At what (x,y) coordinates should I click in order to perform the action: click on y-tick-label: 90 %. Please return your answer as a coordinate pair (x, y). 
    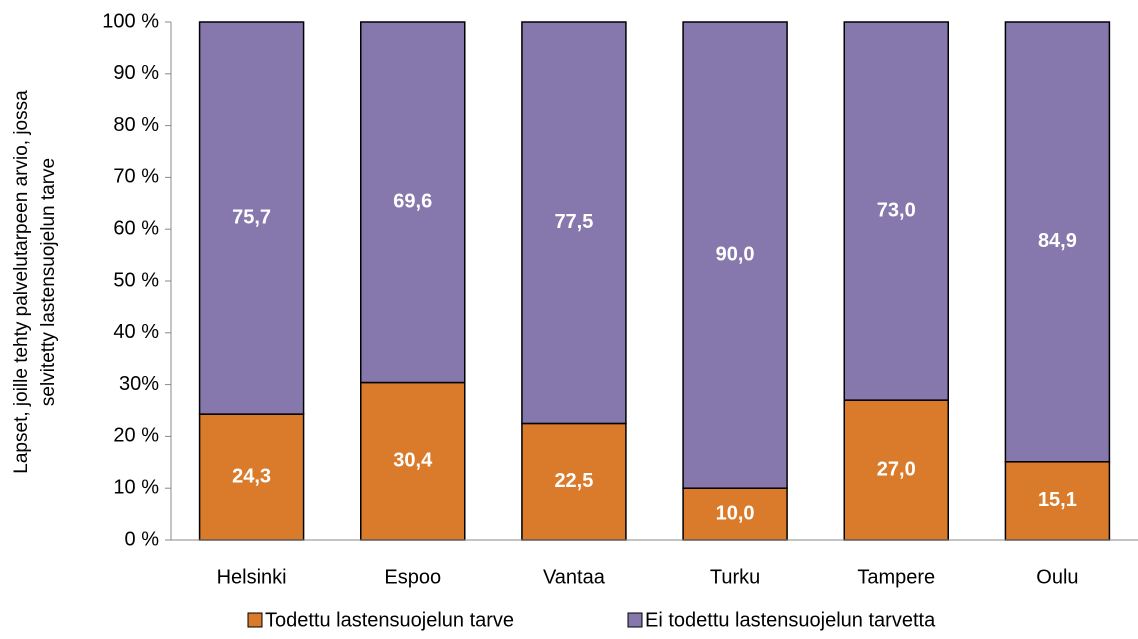
    Looking at the image, I should click on (136, 73).